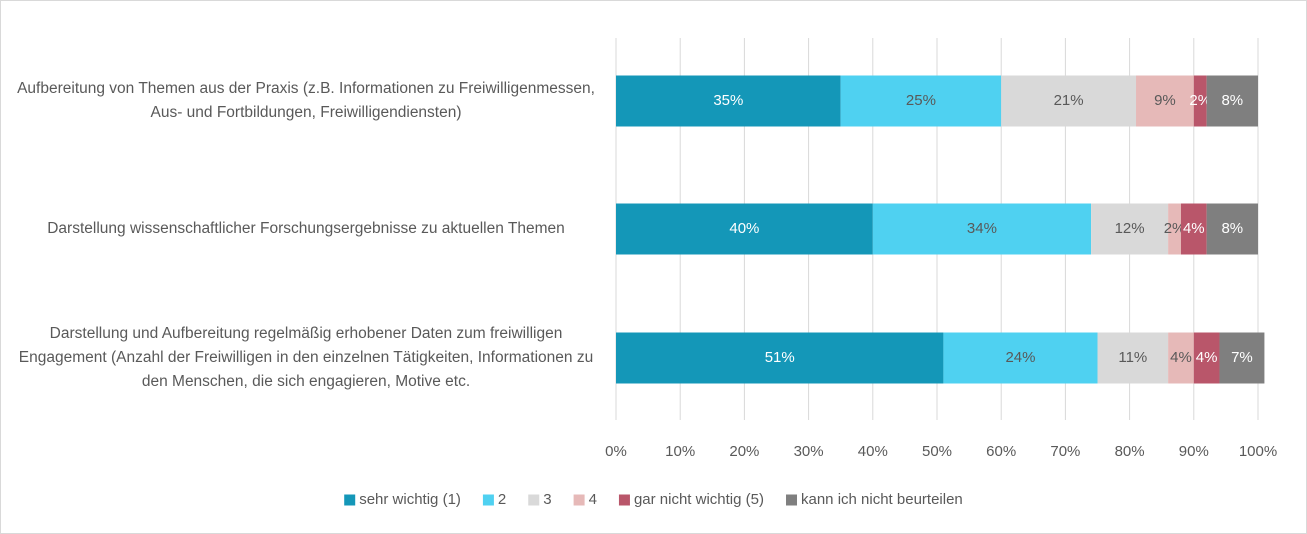 This screenshot has width=1307, height=534. I want to click on data-label: 40%, so click(744, 228).